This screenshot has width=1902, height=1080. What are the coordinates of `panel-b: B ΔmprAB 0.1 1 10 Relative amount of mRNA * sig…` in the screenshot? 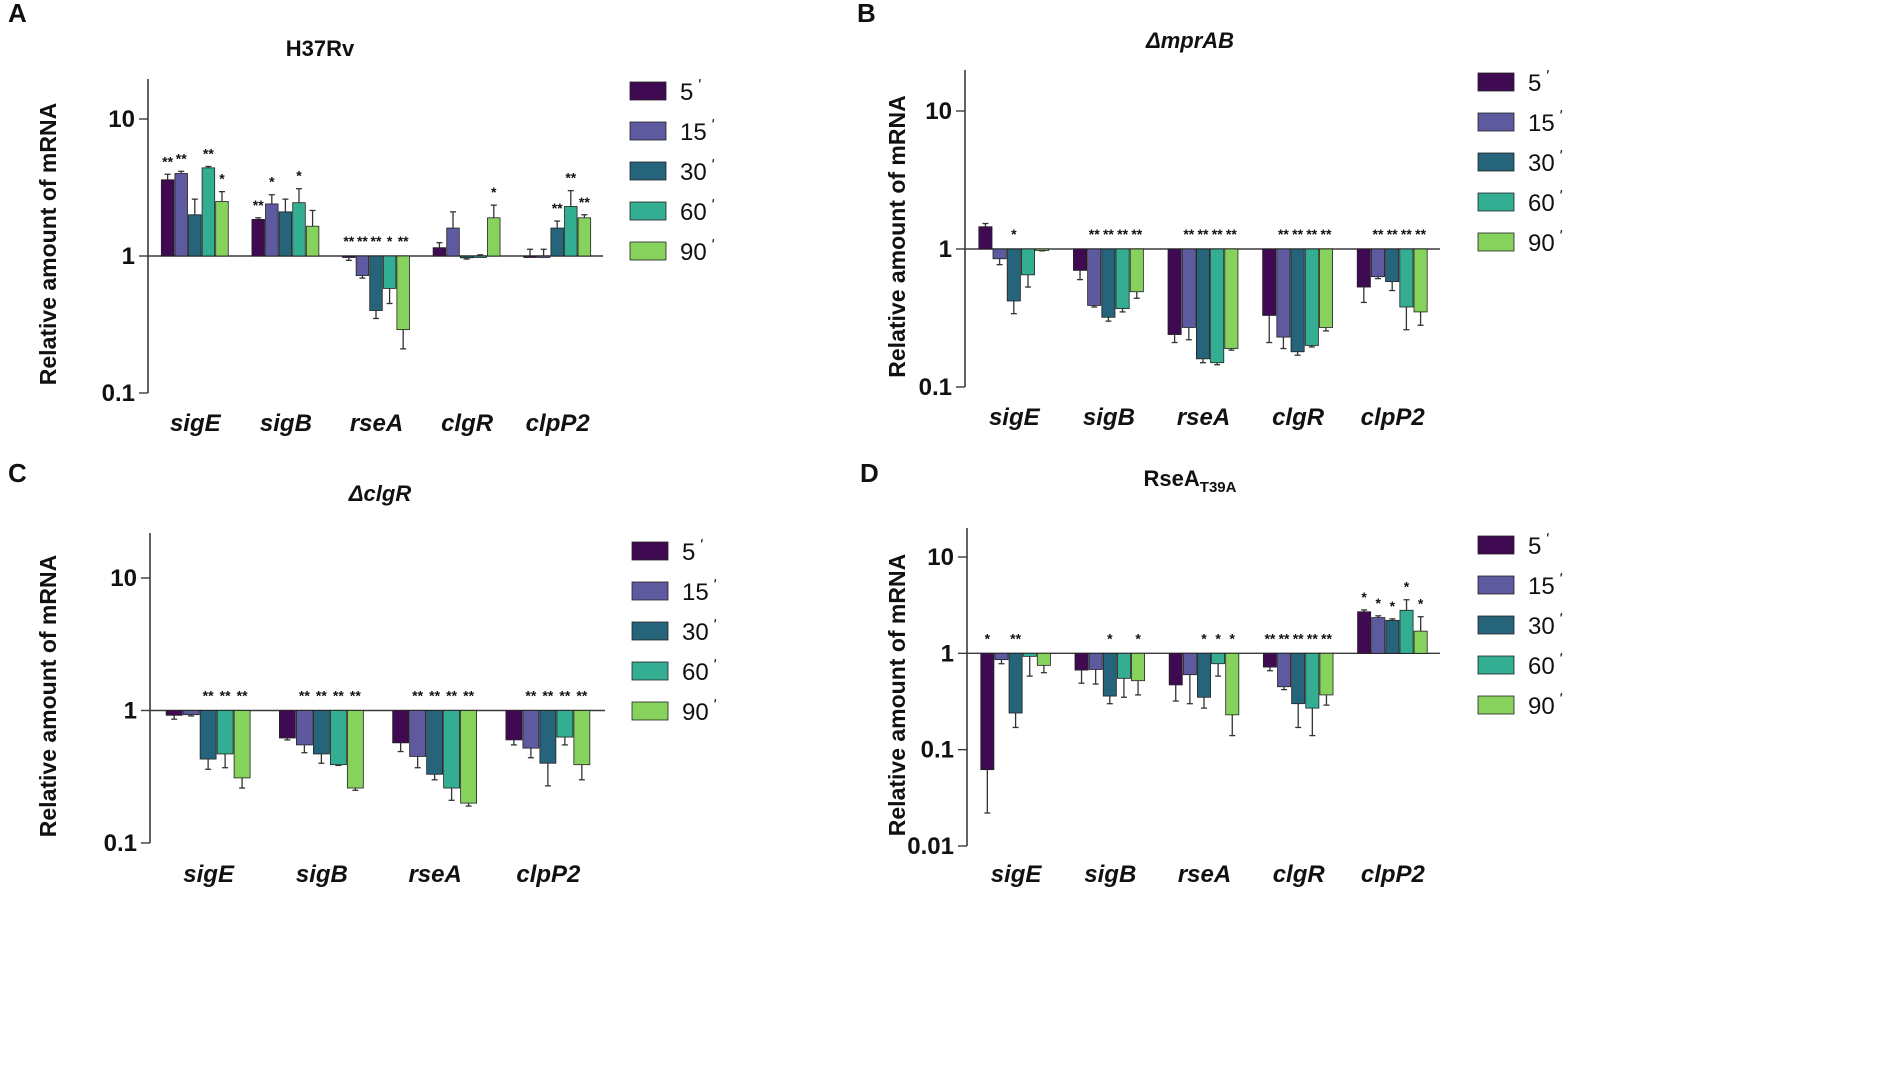 It's located at (1210, 215).